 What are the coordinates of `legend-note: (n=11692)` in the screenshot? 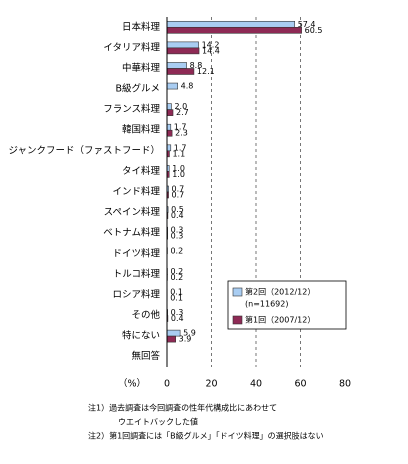 It's located at (266, 304).